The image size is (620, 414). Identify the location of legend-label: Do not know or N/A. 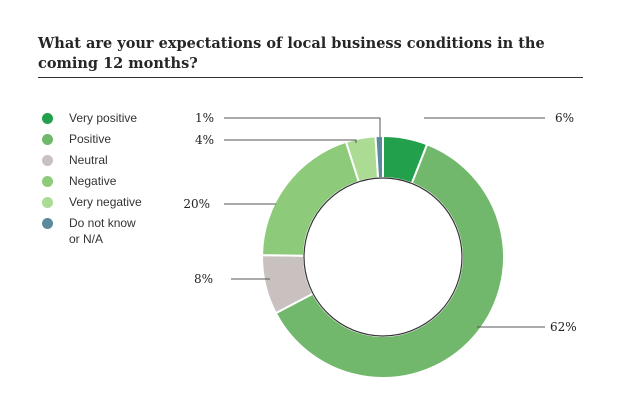
(102, 231).